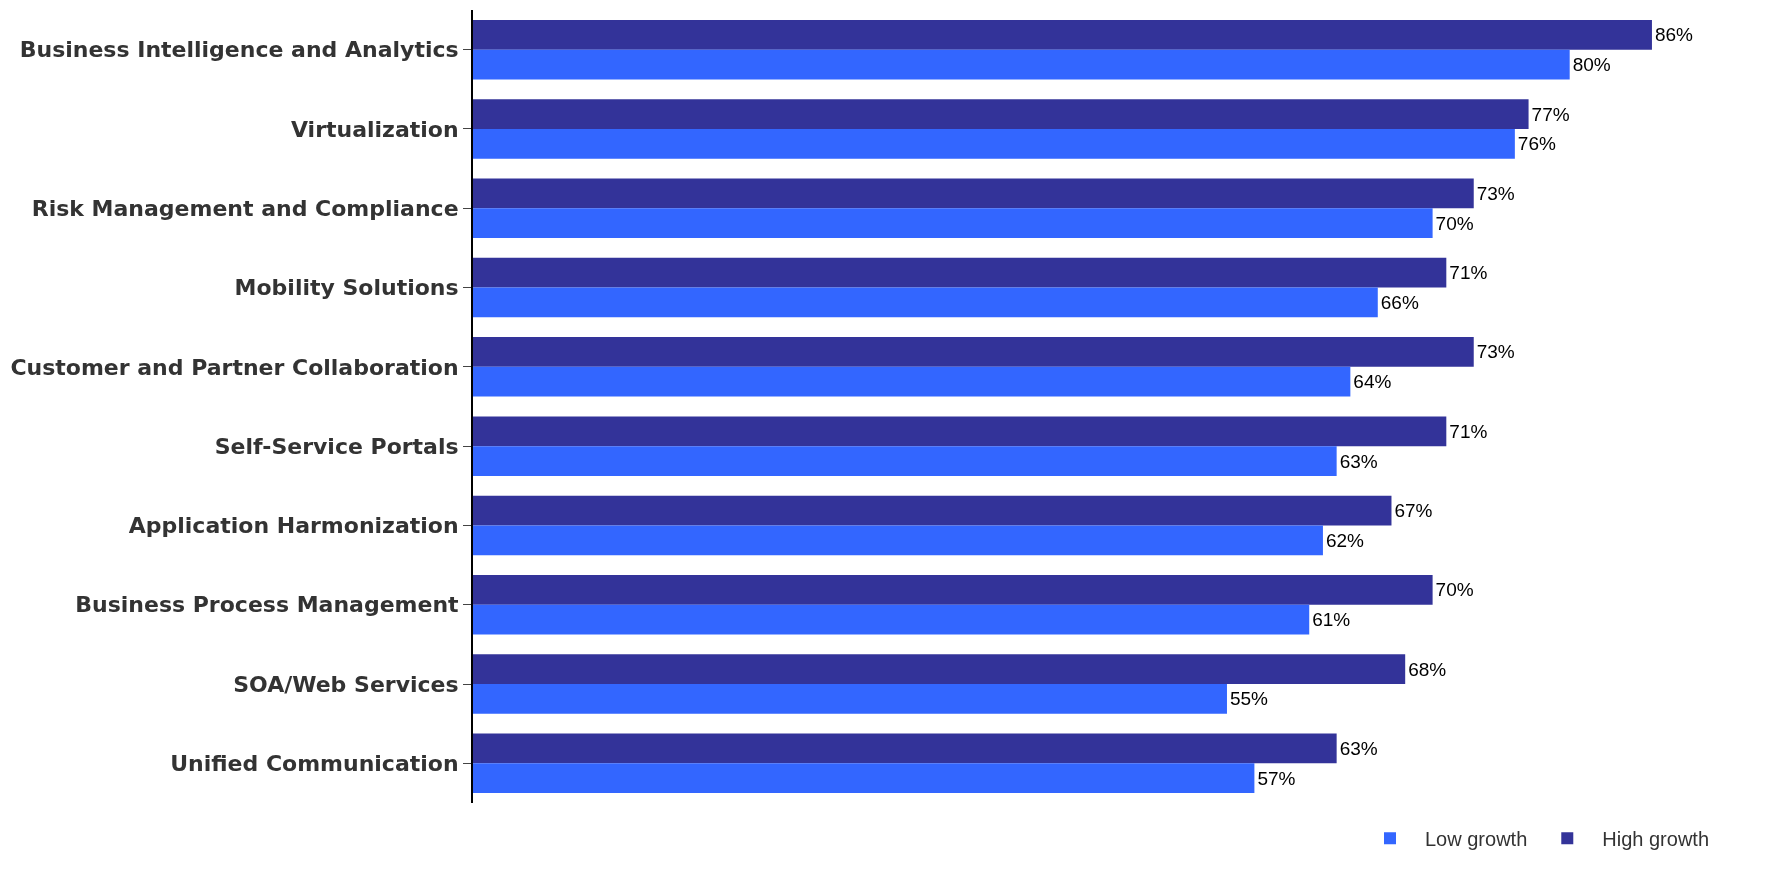 This screenshot has height=893, width=1774. I want to click on y-tick-label: Business Process Management, so click(267, 605).